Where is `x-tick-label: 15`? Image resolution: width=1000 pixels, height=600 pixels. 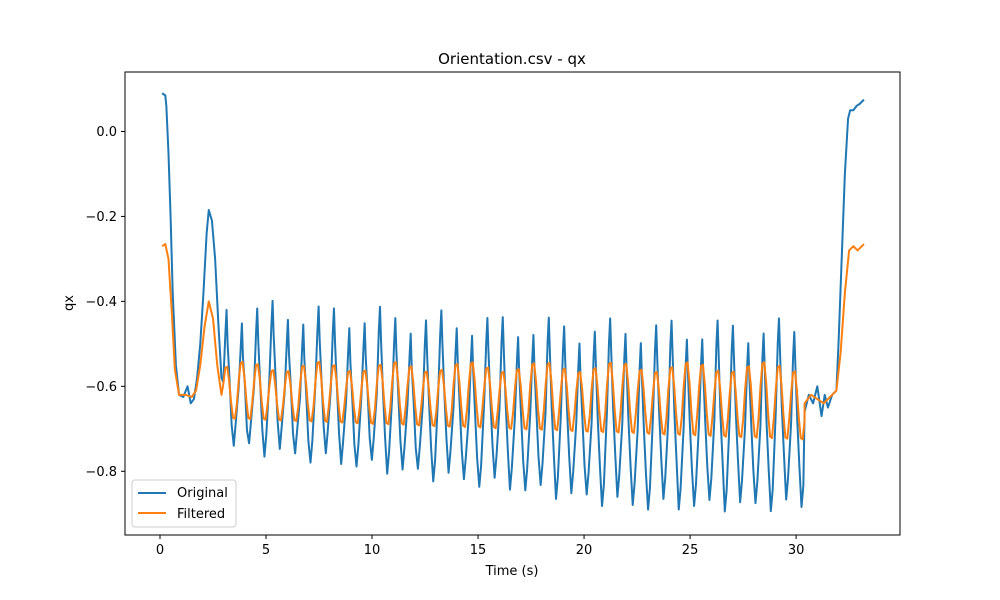
x-tick-label: 15 is located at coordinates (478, 550).